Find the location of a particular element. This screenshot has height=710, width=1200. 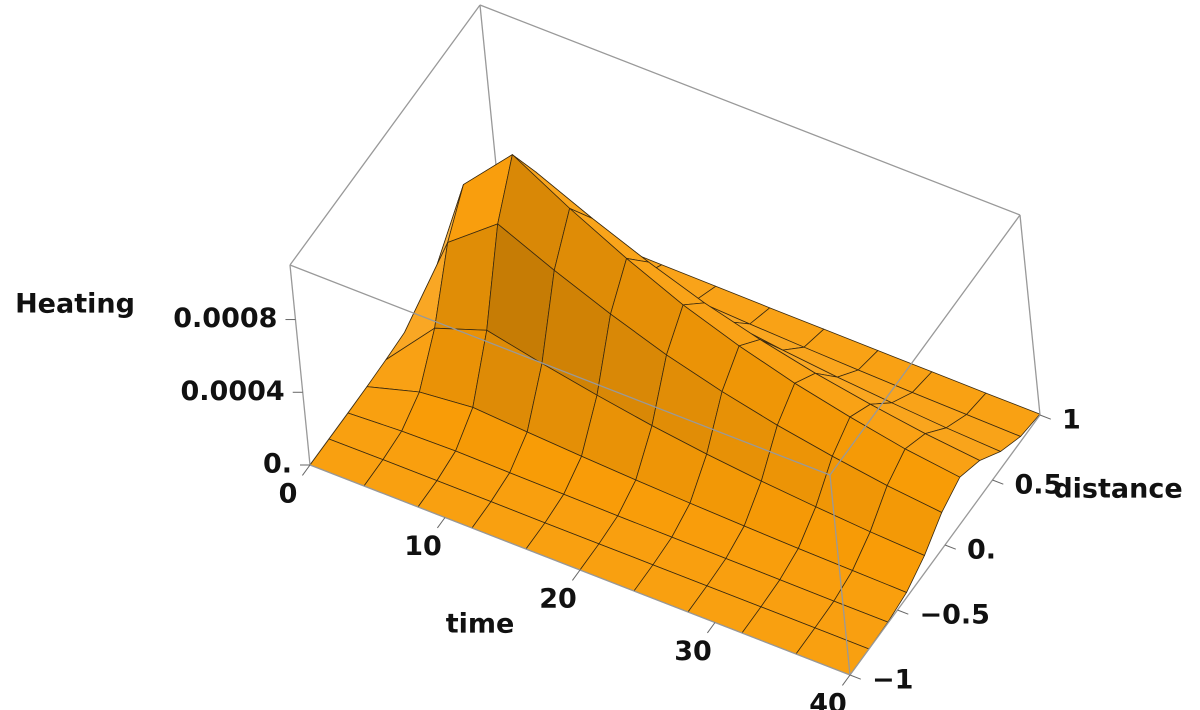

y-axis-label: distance is located at coordinates (1117, 489).